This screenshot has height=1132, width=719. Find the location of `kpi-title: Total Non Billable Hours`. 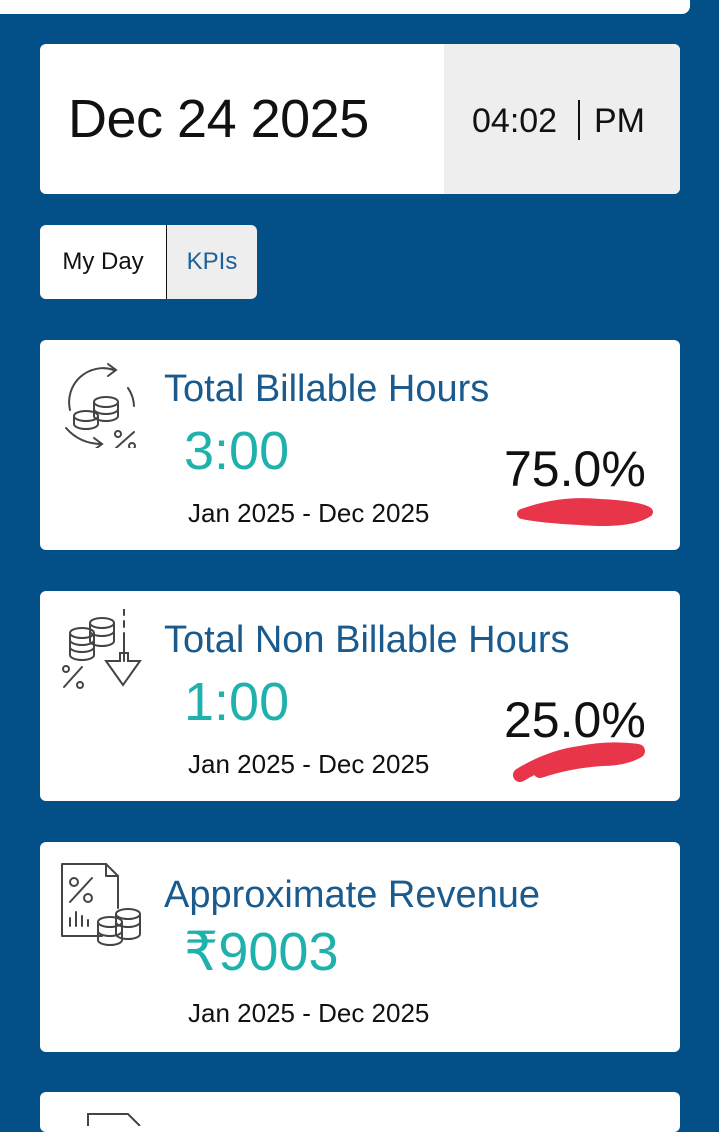

kpi-title: Total Non Billable Hours is located at coordinates (367, 640).